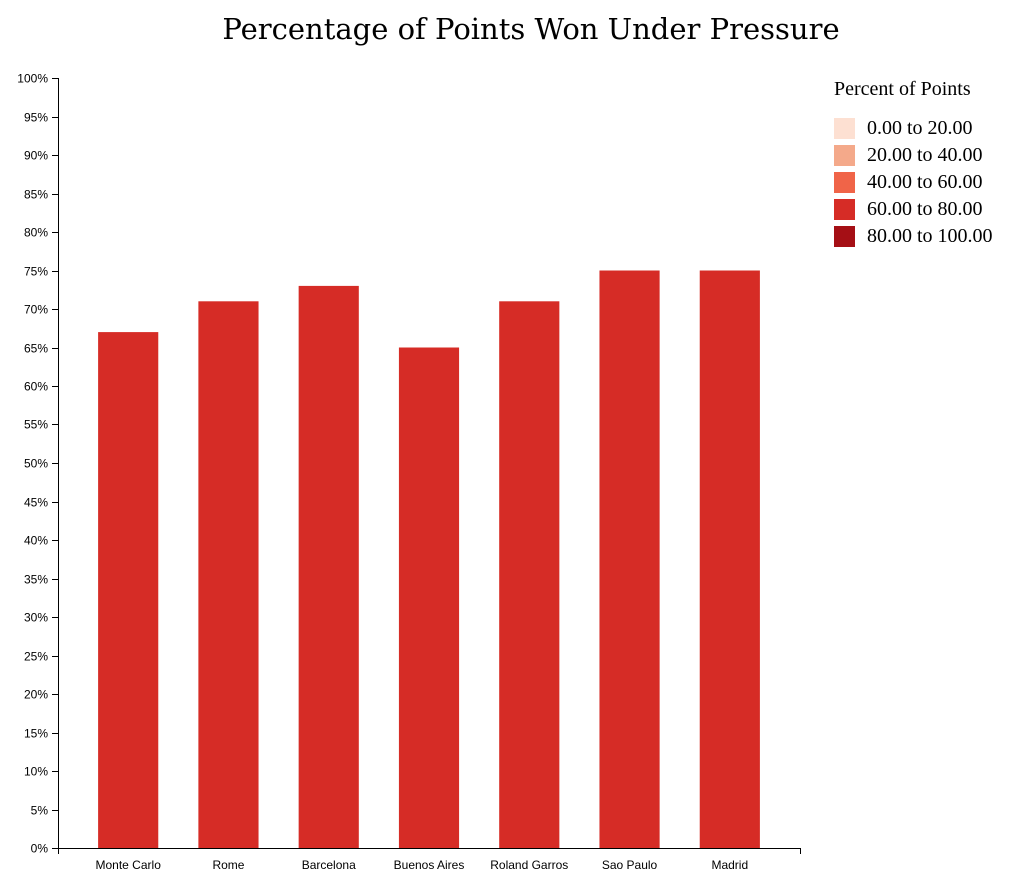 This screenshot has height=886, width=1036. I want to click on x-tick-label: Monte Carlo, so click(129, 865).